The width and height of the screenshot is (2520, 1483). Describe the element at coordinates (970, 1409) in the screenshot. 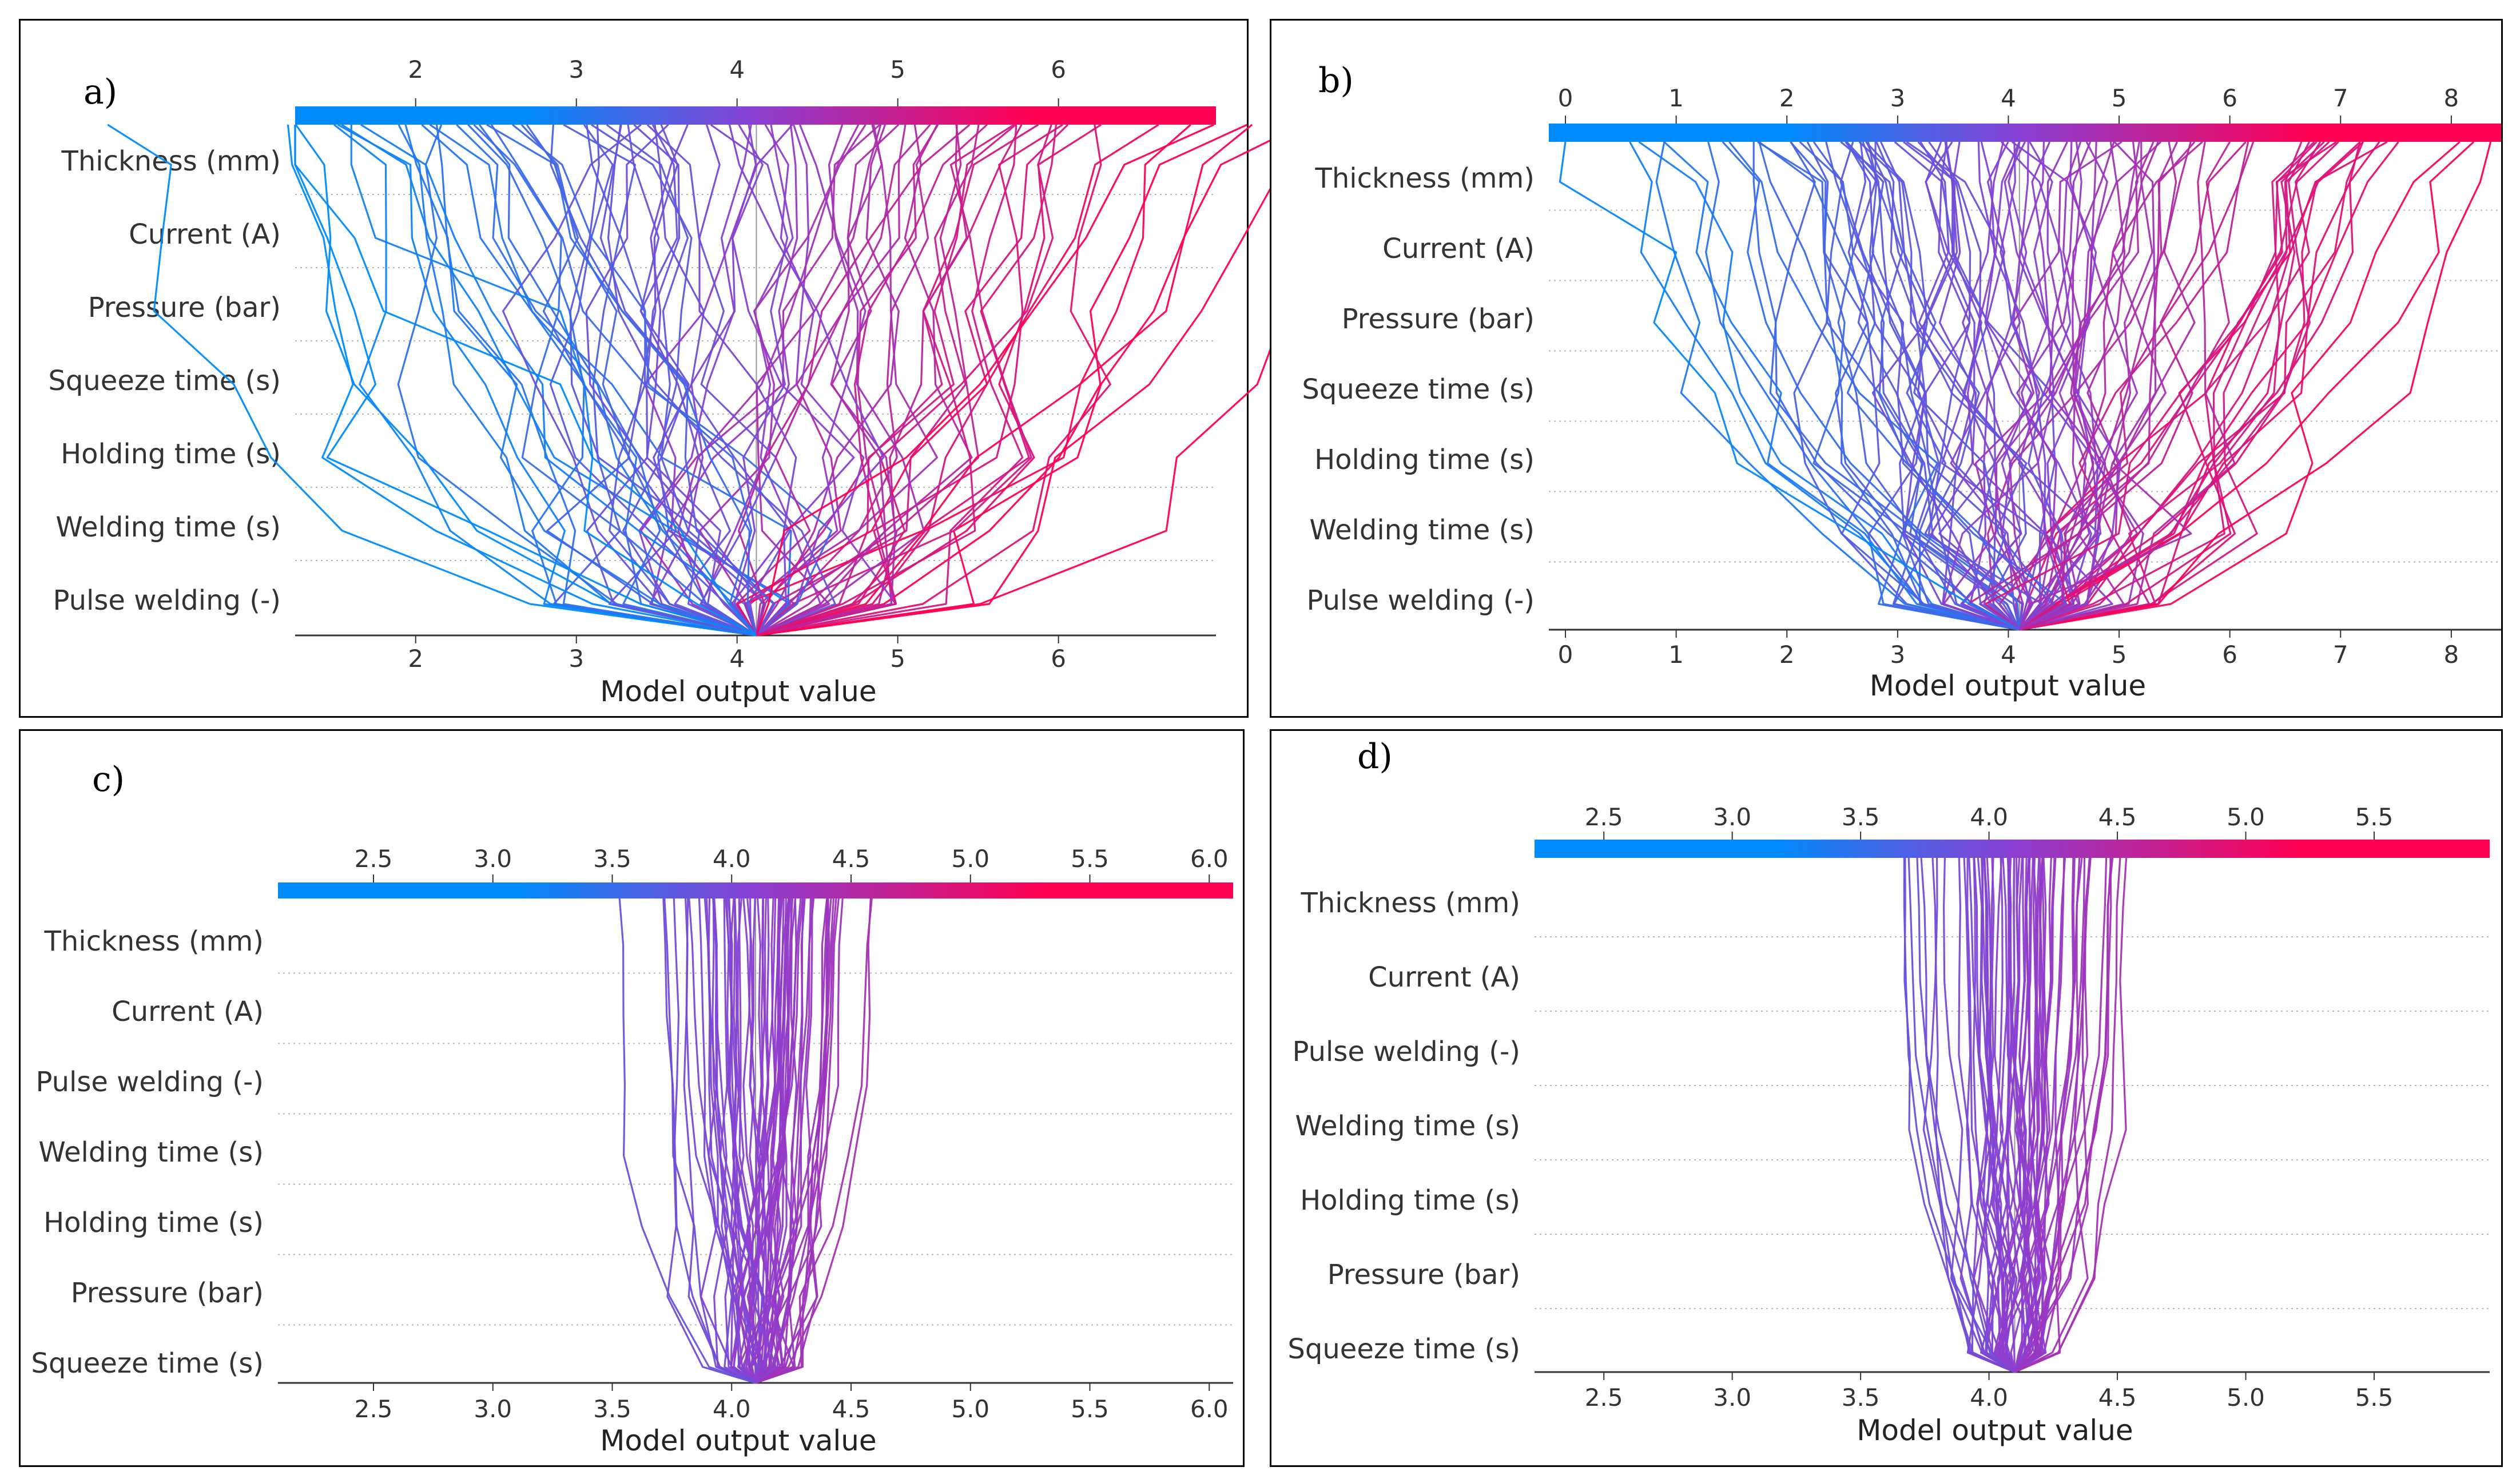

I see `bottom-tick-label: 5.0` at that location.